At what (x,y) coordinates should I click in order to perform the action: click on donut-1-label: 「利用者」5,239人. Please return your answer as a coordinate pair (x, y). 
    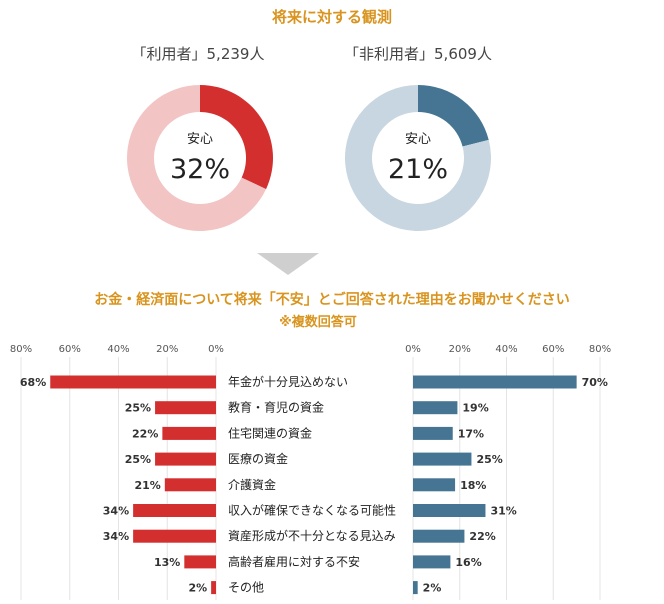
    Looking at the image, I should click on (198, 54).